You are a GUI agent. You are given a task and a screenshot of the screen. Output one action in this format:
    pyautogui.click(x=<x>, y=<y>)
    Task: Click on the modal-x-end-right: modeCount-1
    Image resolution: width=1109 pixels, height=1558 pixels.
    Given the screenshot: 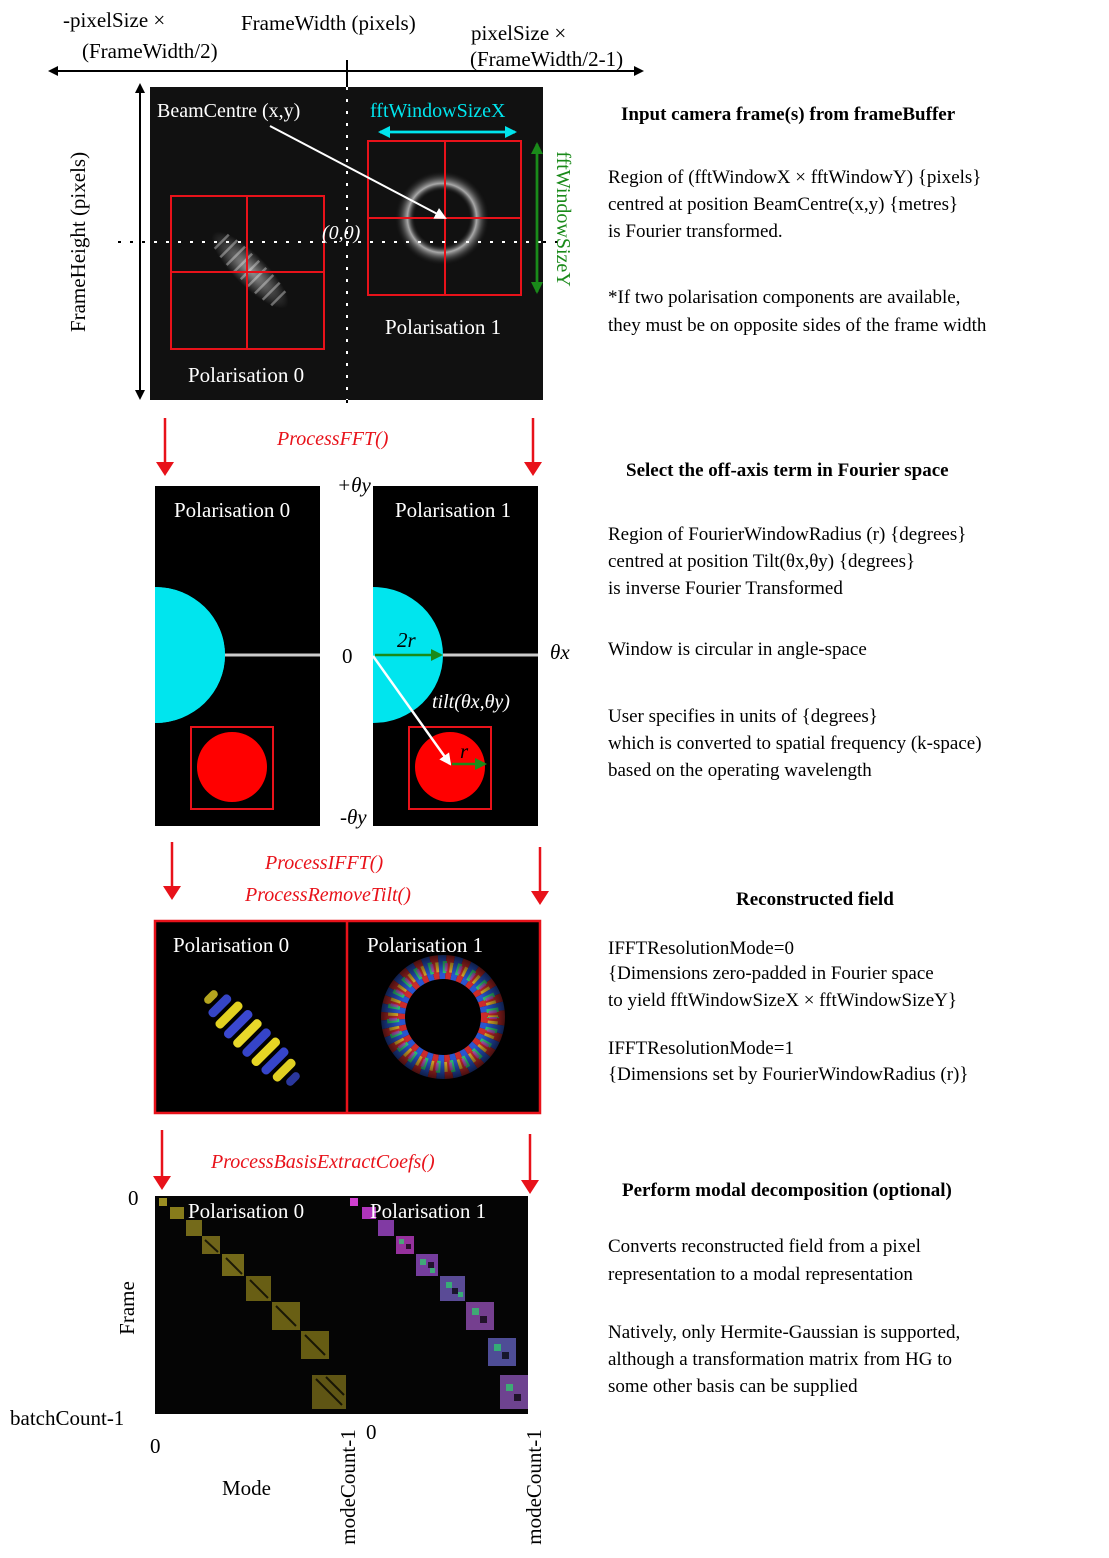 What is the action you would take?
    pyautogui.click(x=534, y=1487)
    